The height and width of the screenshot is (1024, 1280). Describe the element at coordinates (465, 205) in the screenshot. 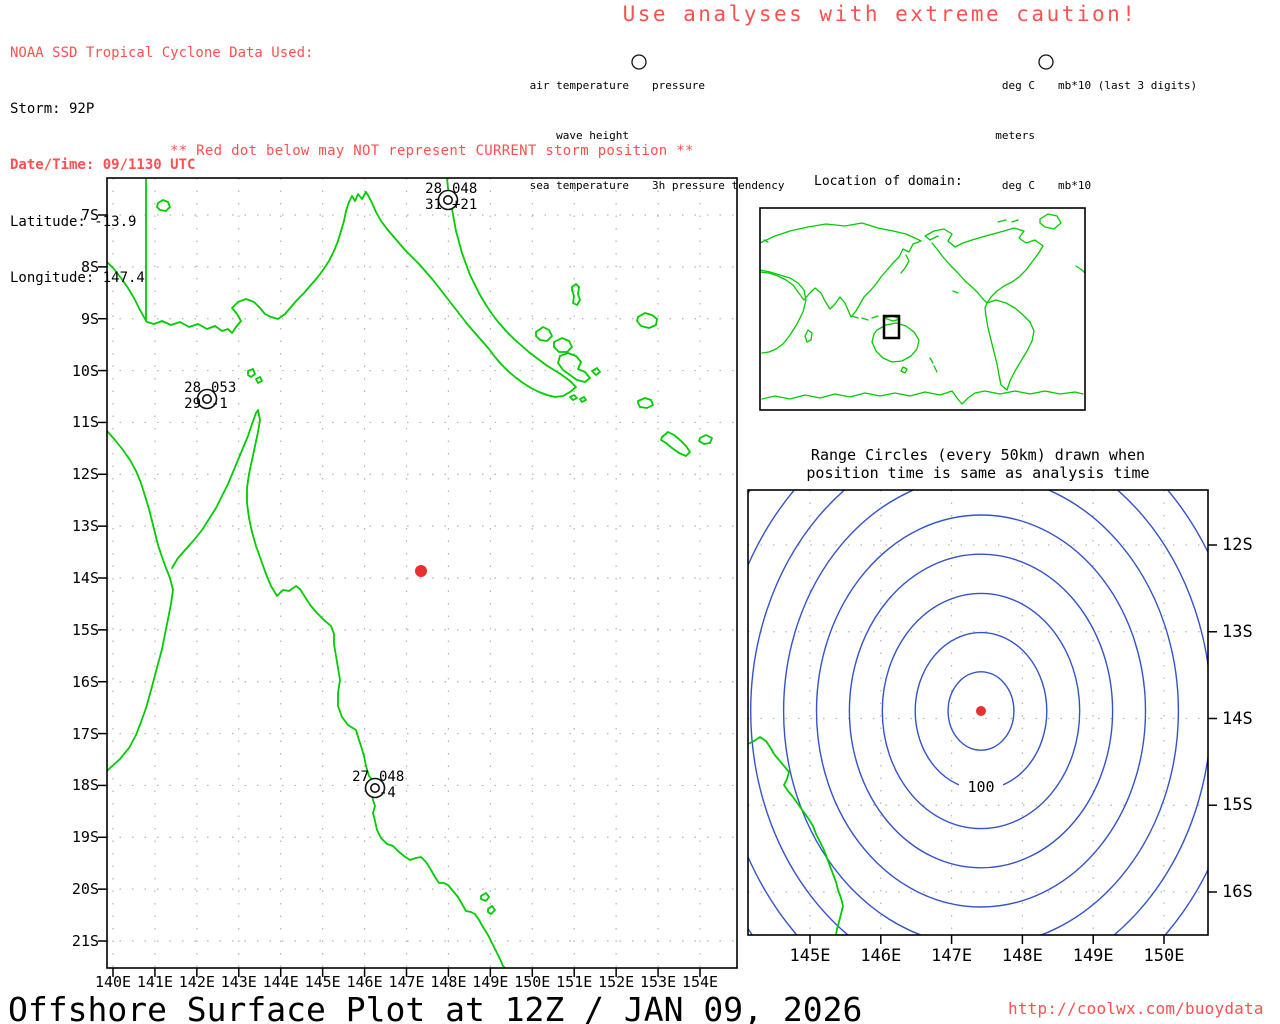

I see `station-pressure-tendency: +21` at that location.